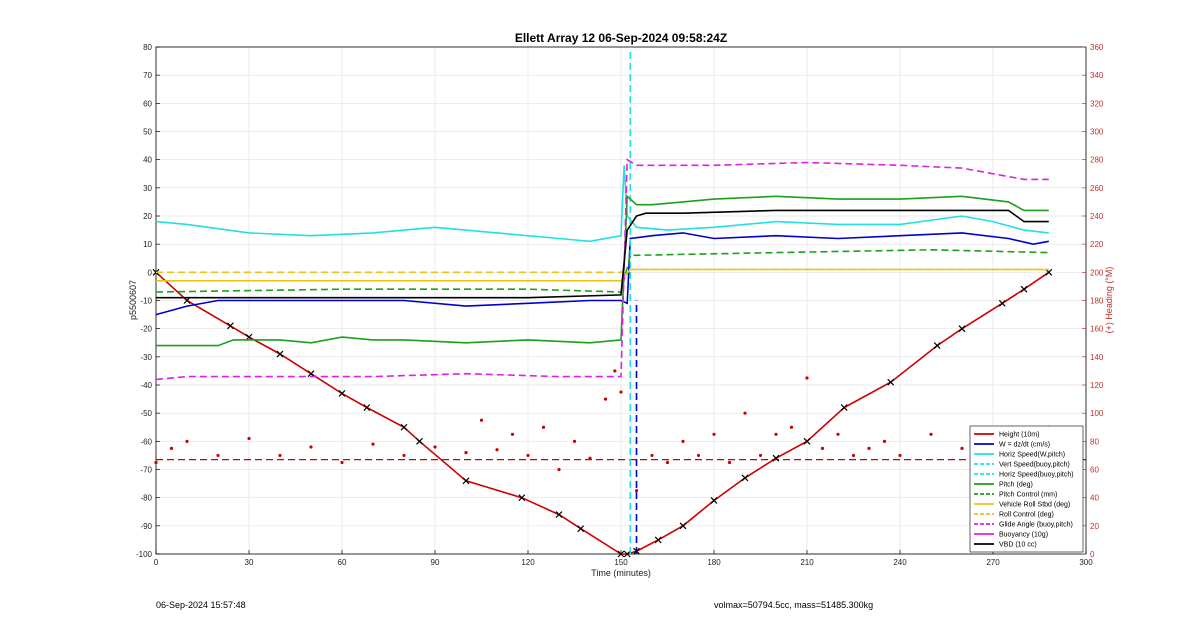 The width and height of the screenshot is (1200, 622). I want to click on y-tick-label: -10, so click(146, 301).